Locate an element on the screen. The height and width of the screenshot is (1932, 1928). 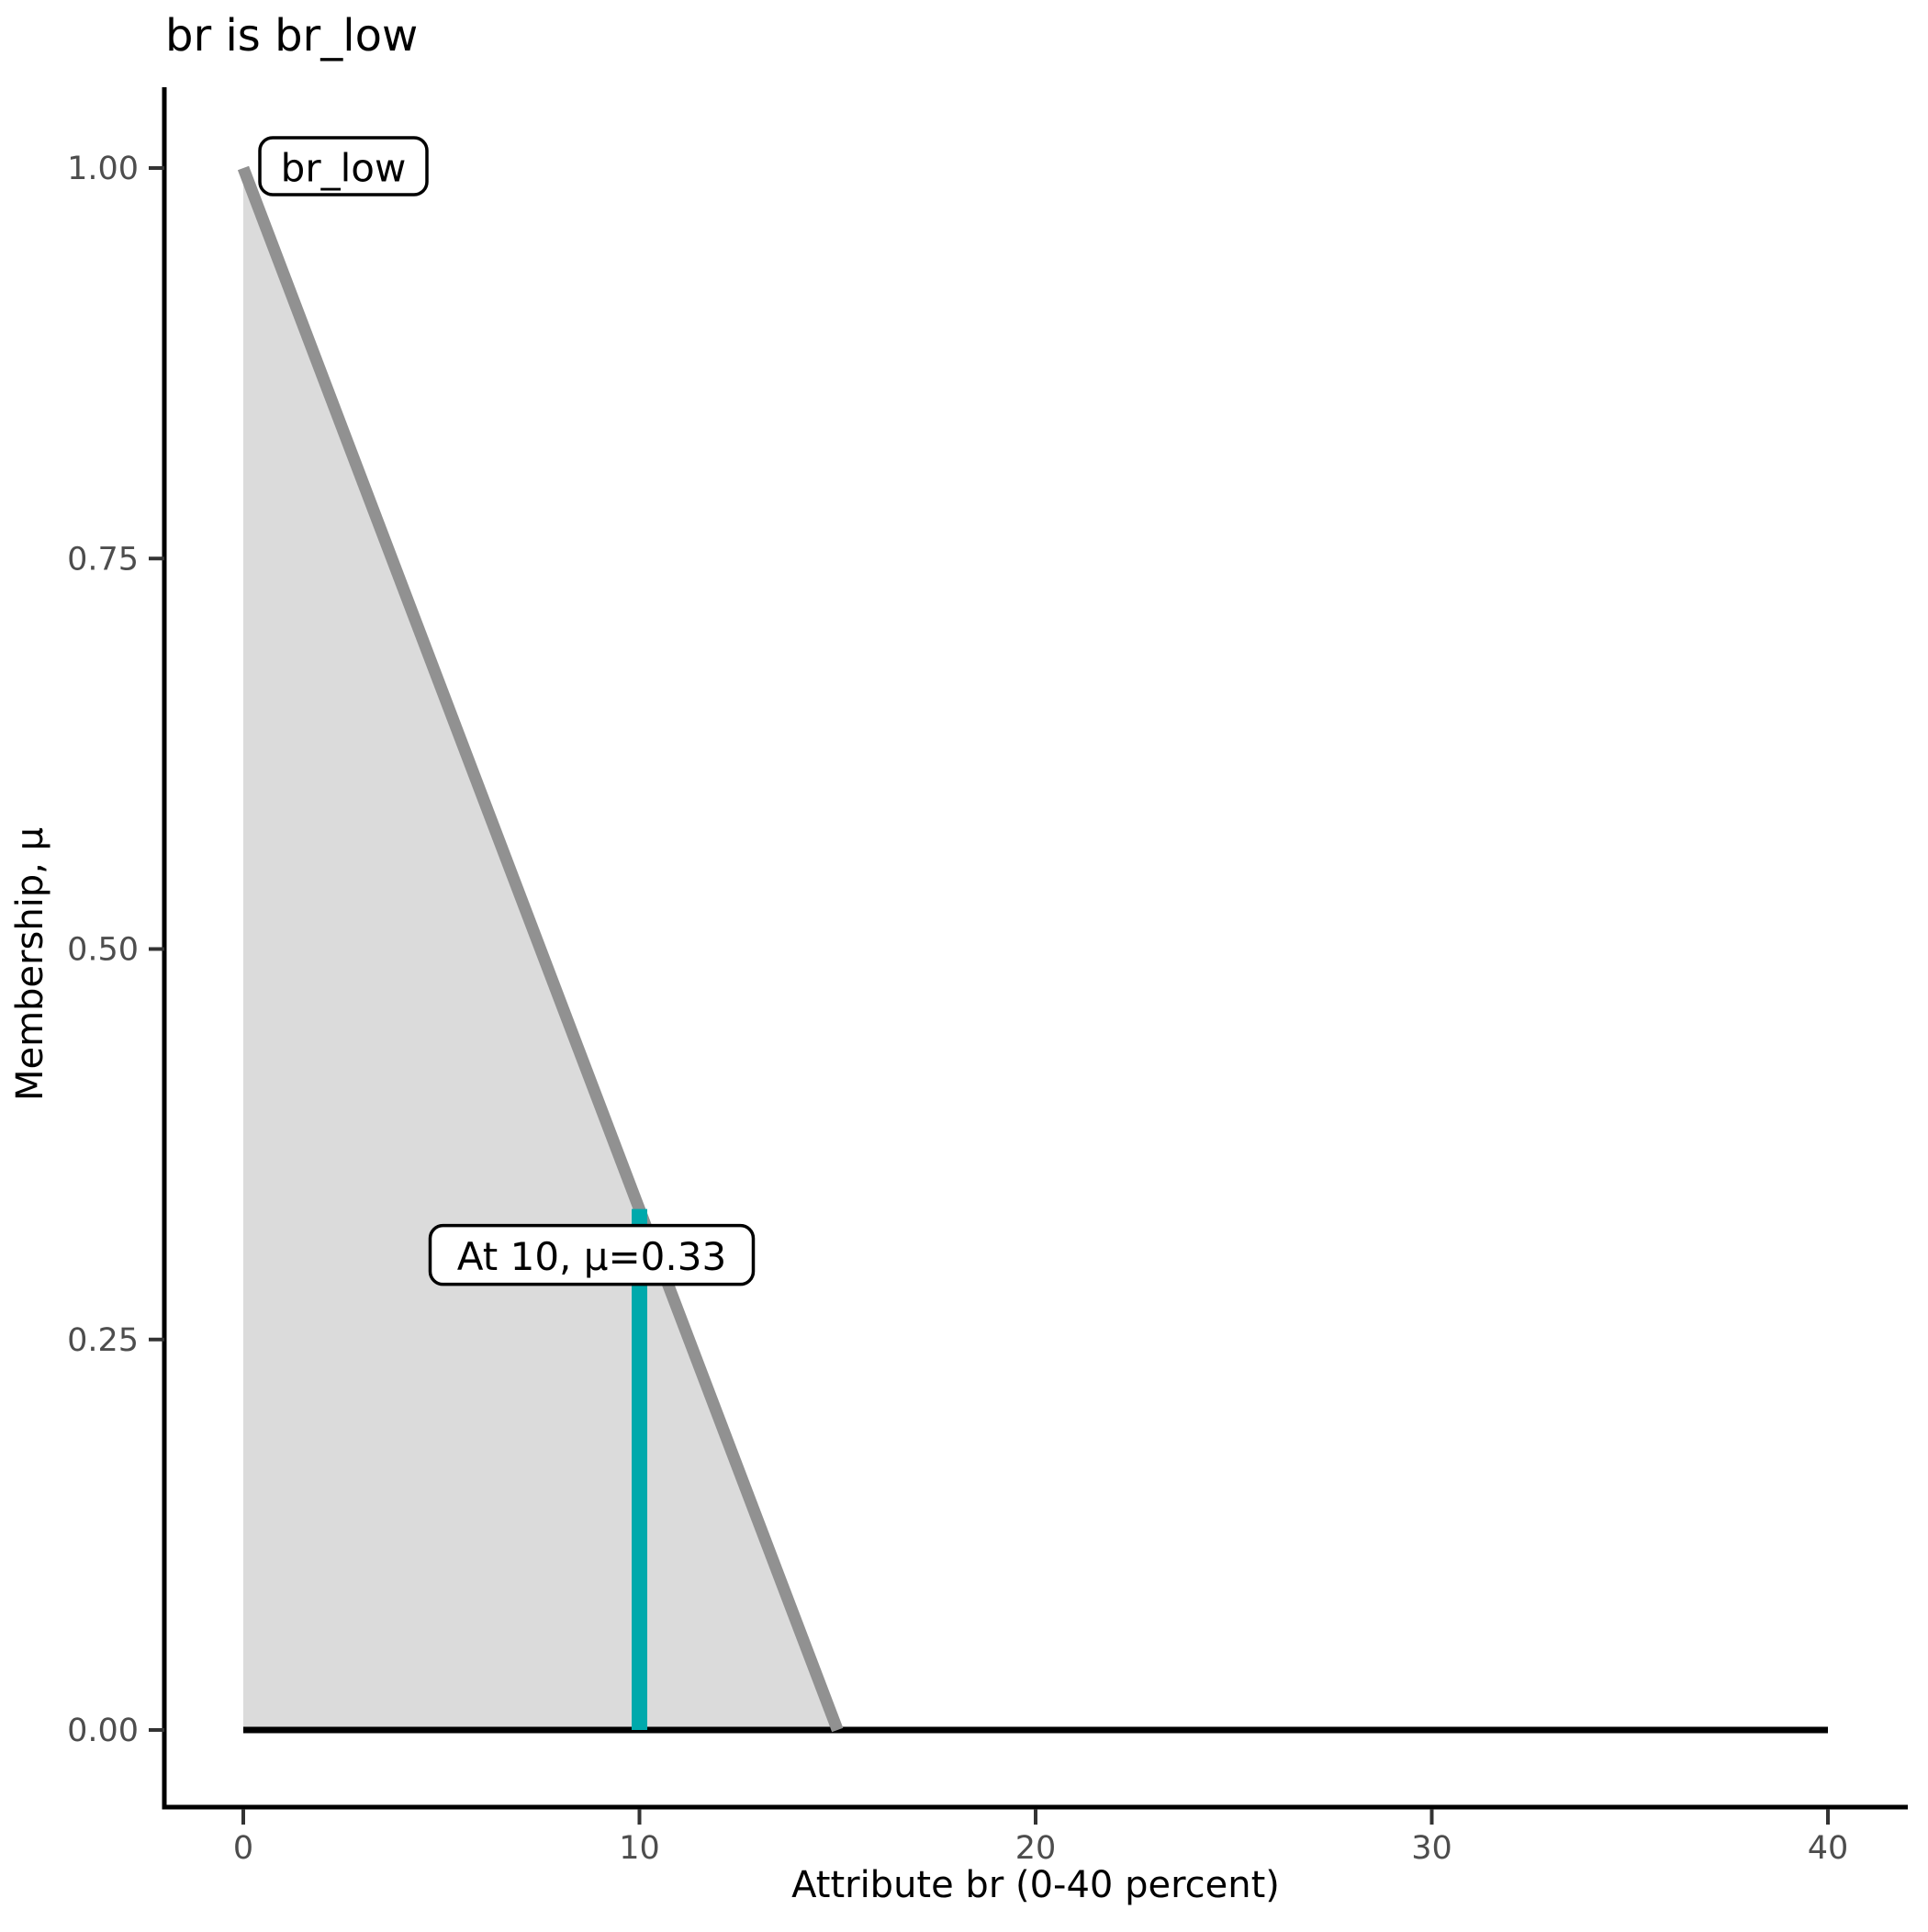
x-tick-label: 40 is located at coordinates (1828, 1848).